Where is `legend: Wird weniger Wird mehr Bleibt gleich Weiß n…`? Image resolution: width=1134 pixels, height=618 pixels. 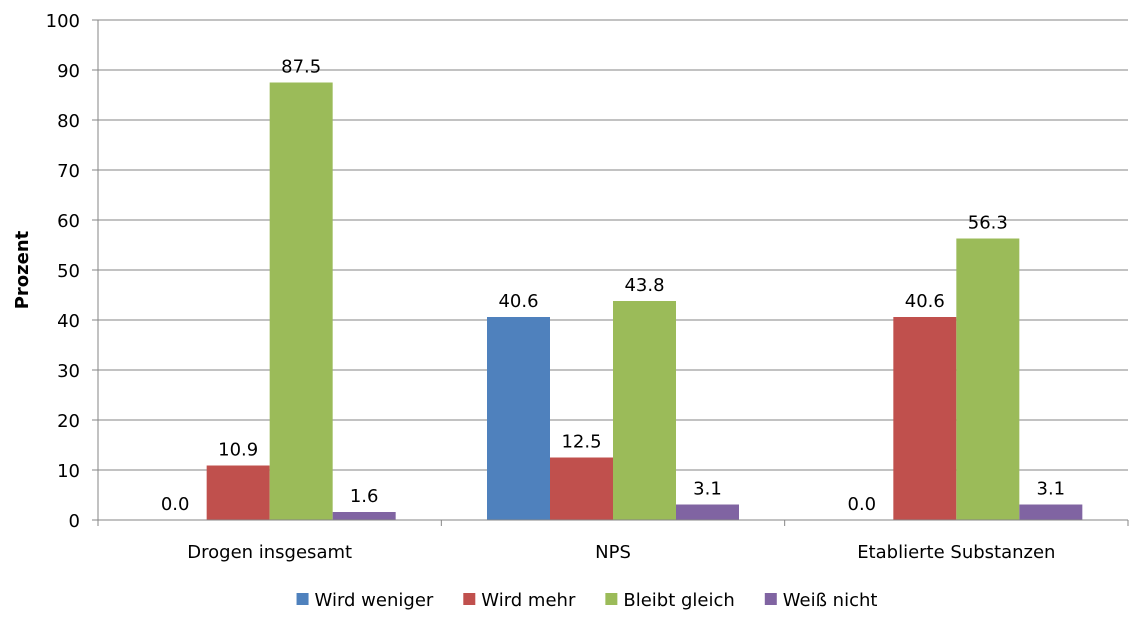
legend: Wird weniger Wird mehr Bleibt gleich Weiß n… is located at coordinates (587, 600).